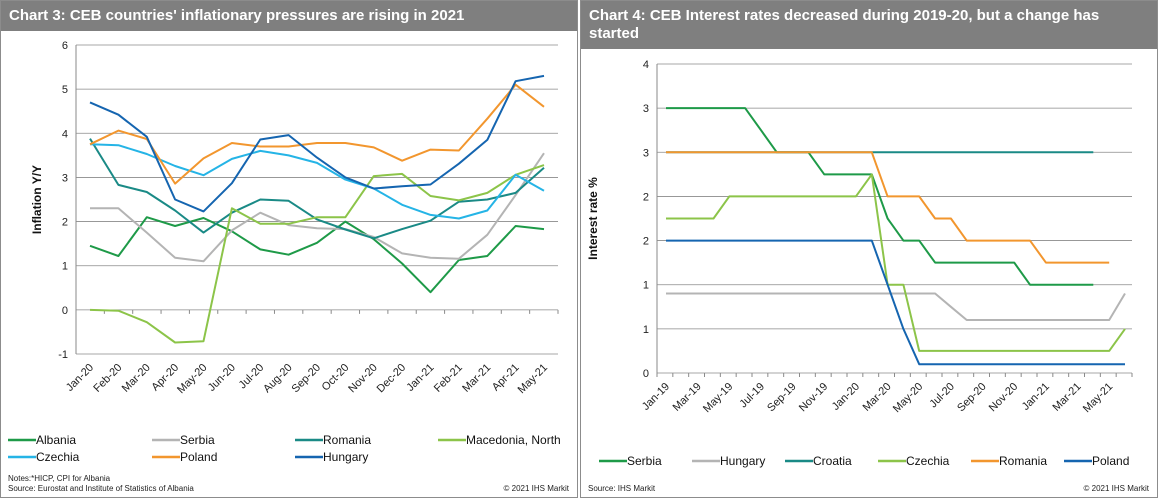 This screenshot has width=1158, height=500. I want to click on legend-label: Croatia, so click(832, 461).